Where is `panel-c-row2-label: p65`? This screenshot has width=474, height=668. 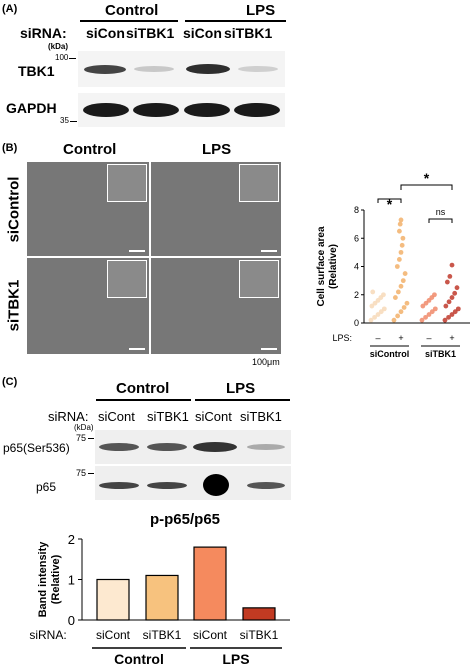 panel-c-row2-label: p65 is located at coordinates (46, 487).